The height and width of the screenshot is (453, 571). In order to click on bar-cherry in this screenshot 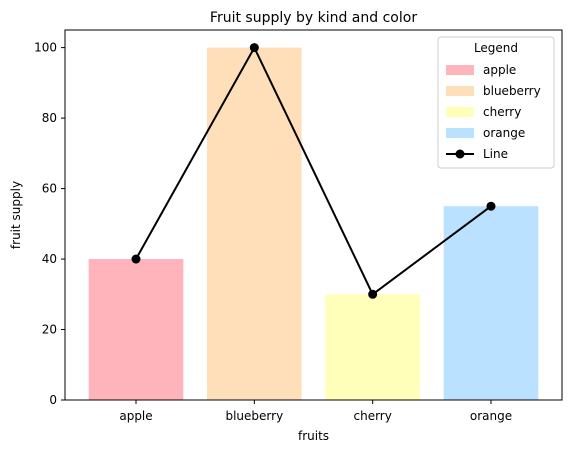, I will do `click(372, 347)`.